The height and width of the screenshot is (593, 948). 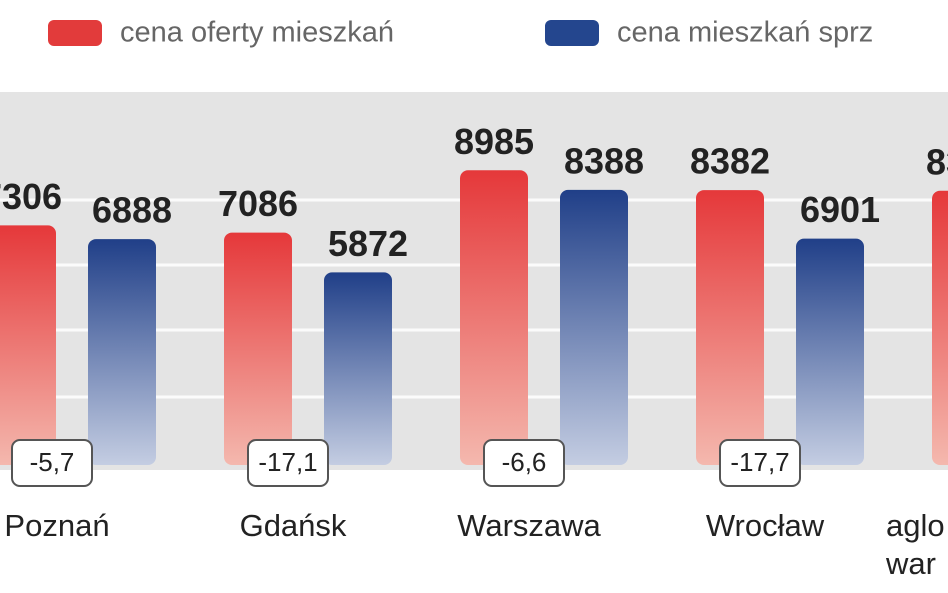 What do you see at coordinates (937, 161) in the screenshot?
I see `value-label: 8360` at bounding box center [937, 161].